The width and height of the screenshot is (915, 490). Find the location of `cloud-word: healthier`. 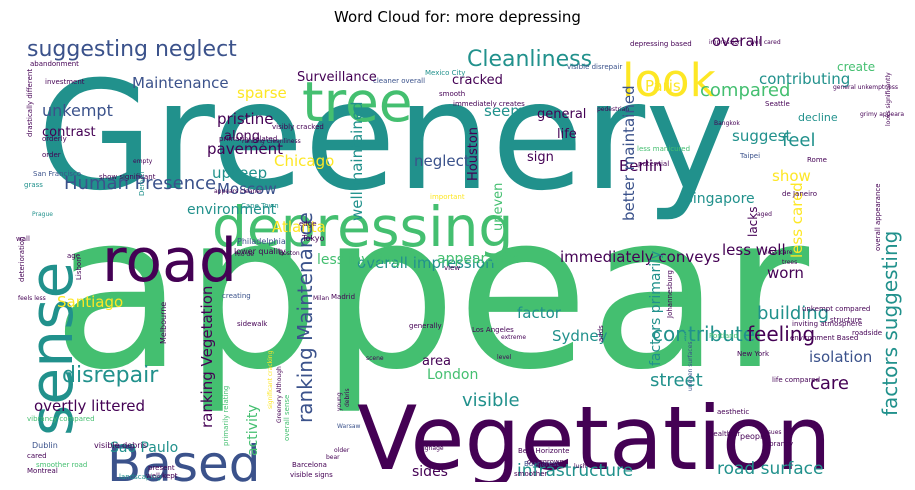

cloud-word: healthier is located at coordinates (724, 434).